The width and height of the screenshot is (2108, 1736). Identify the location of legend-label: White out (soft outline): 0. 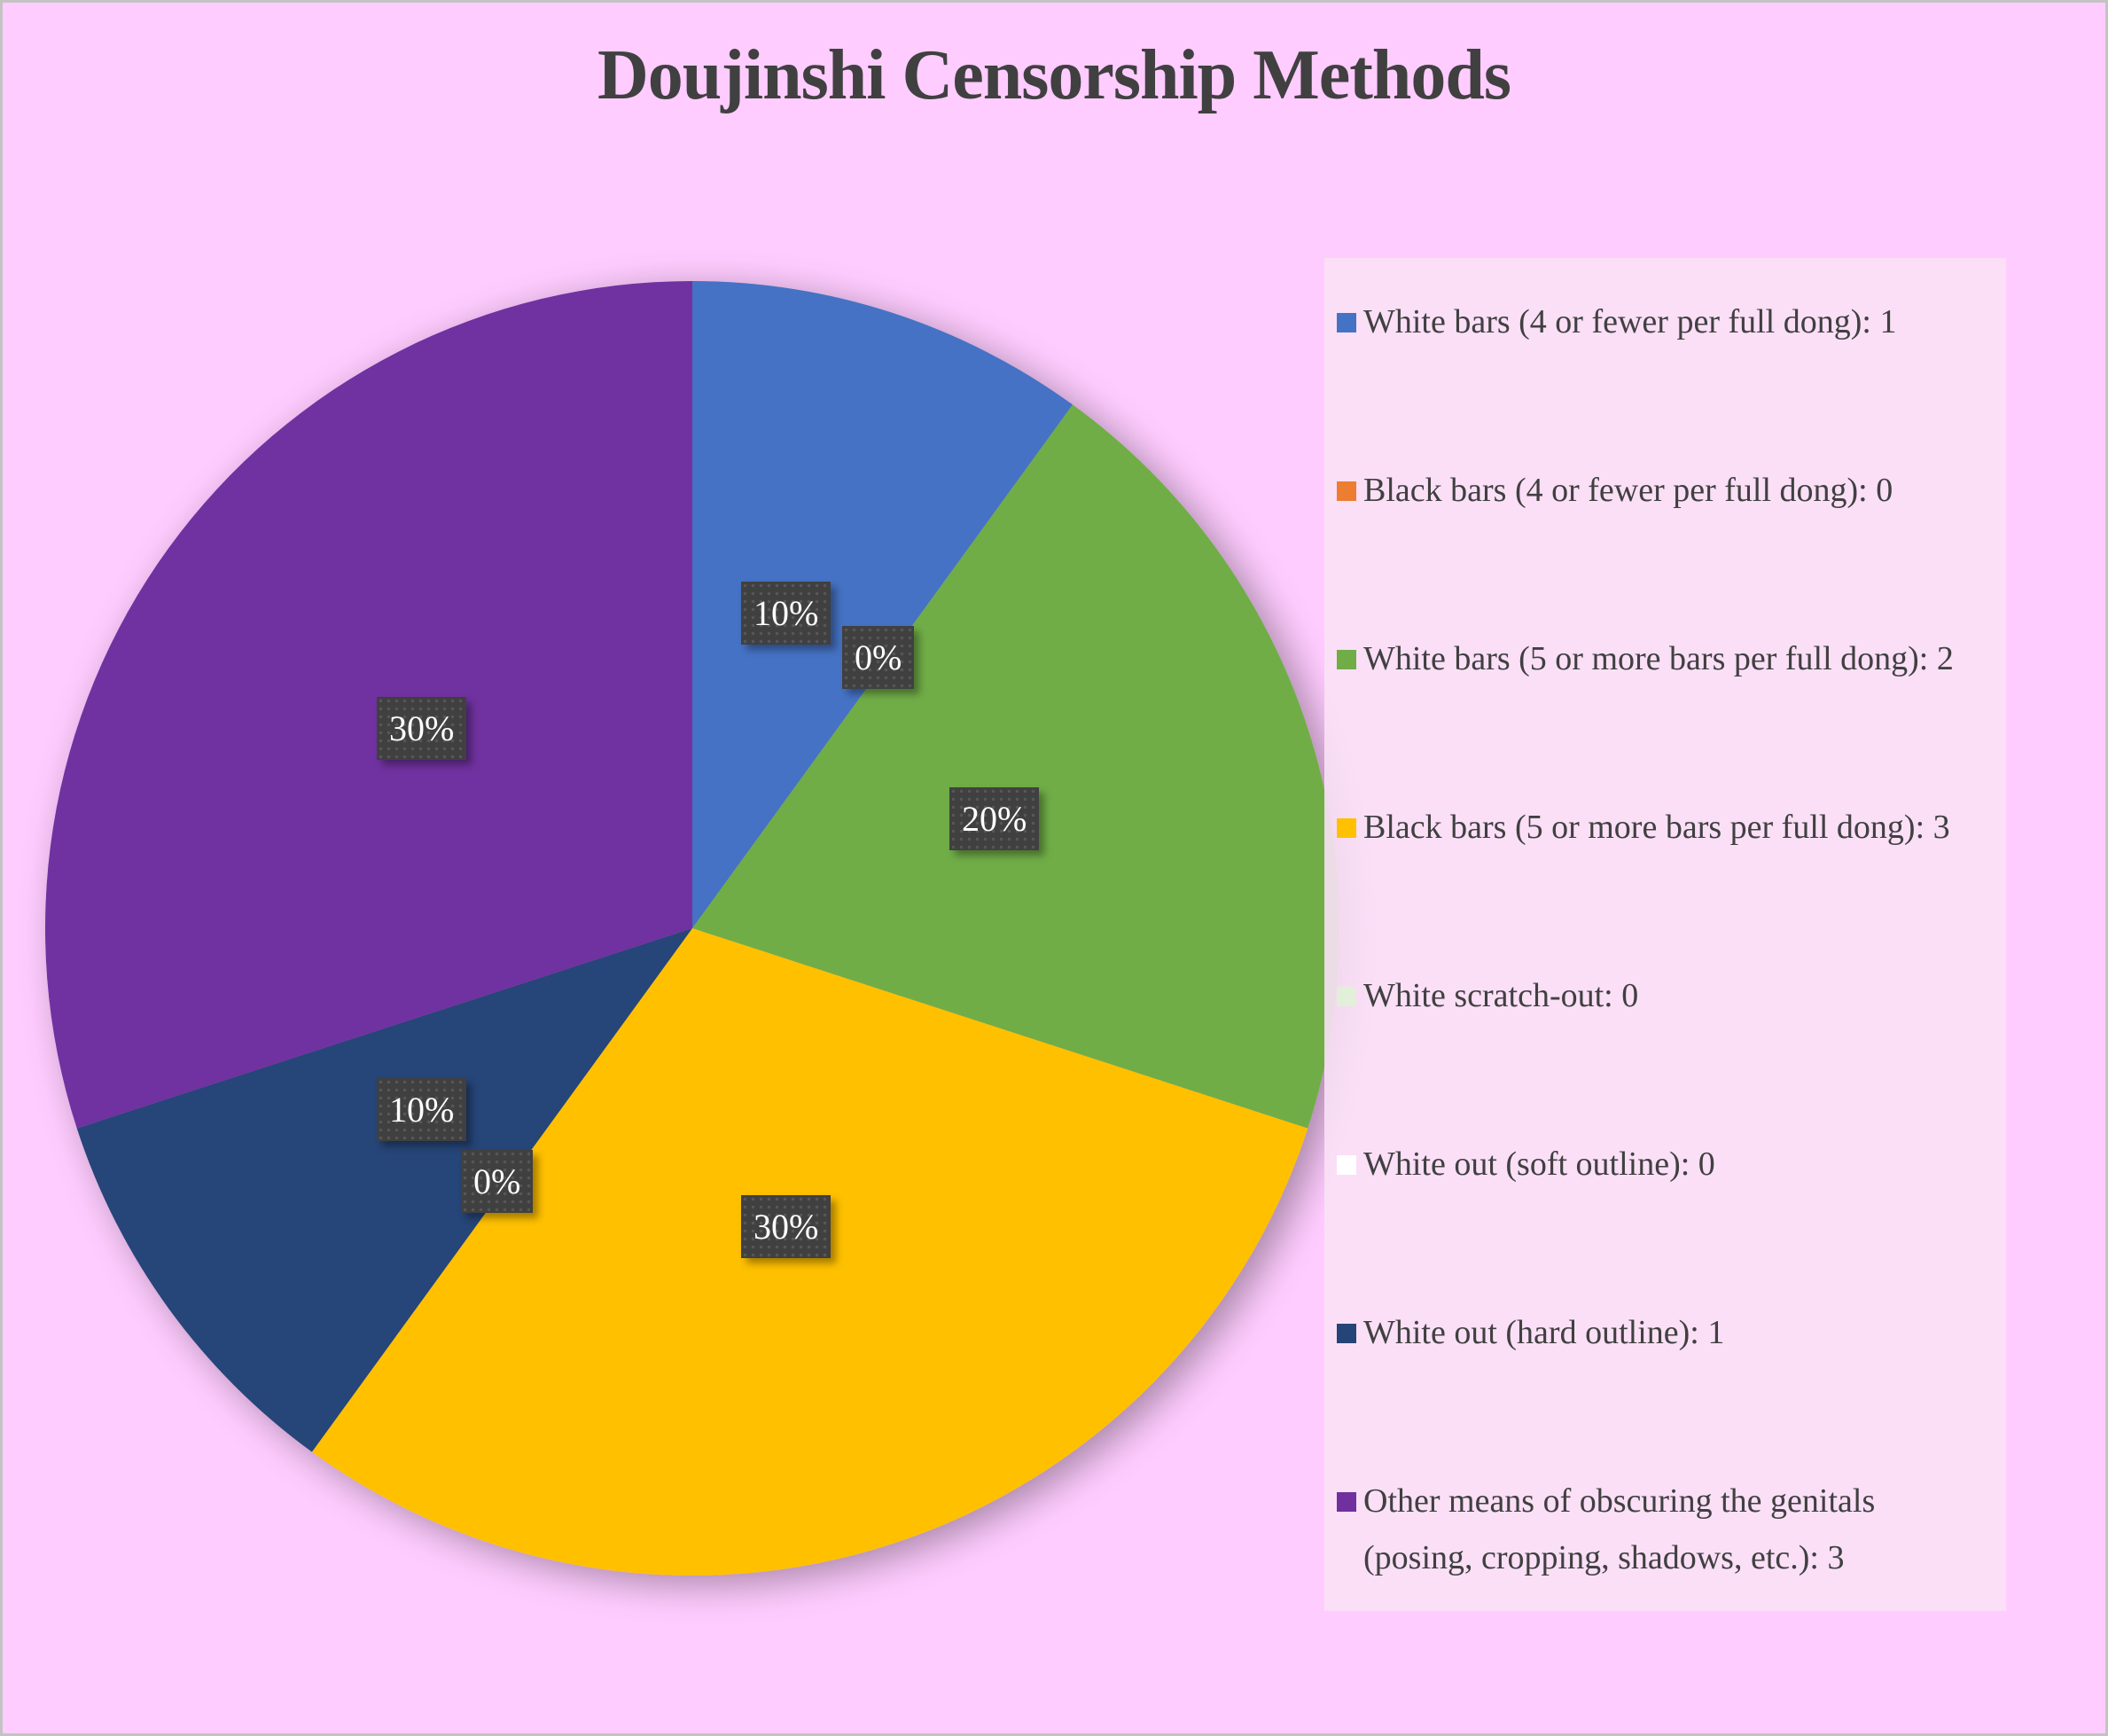
(1539, 1164).